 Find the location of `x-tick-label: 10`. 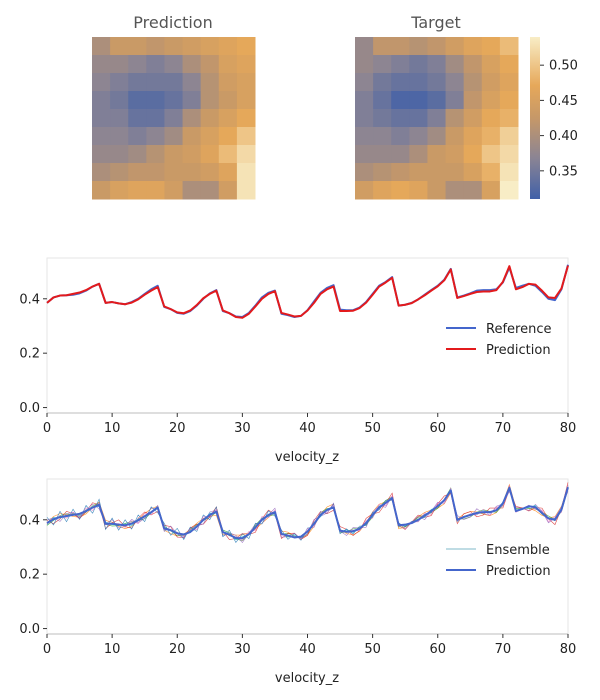

x-tick-label: 10 is located at coordinates (112, 428).